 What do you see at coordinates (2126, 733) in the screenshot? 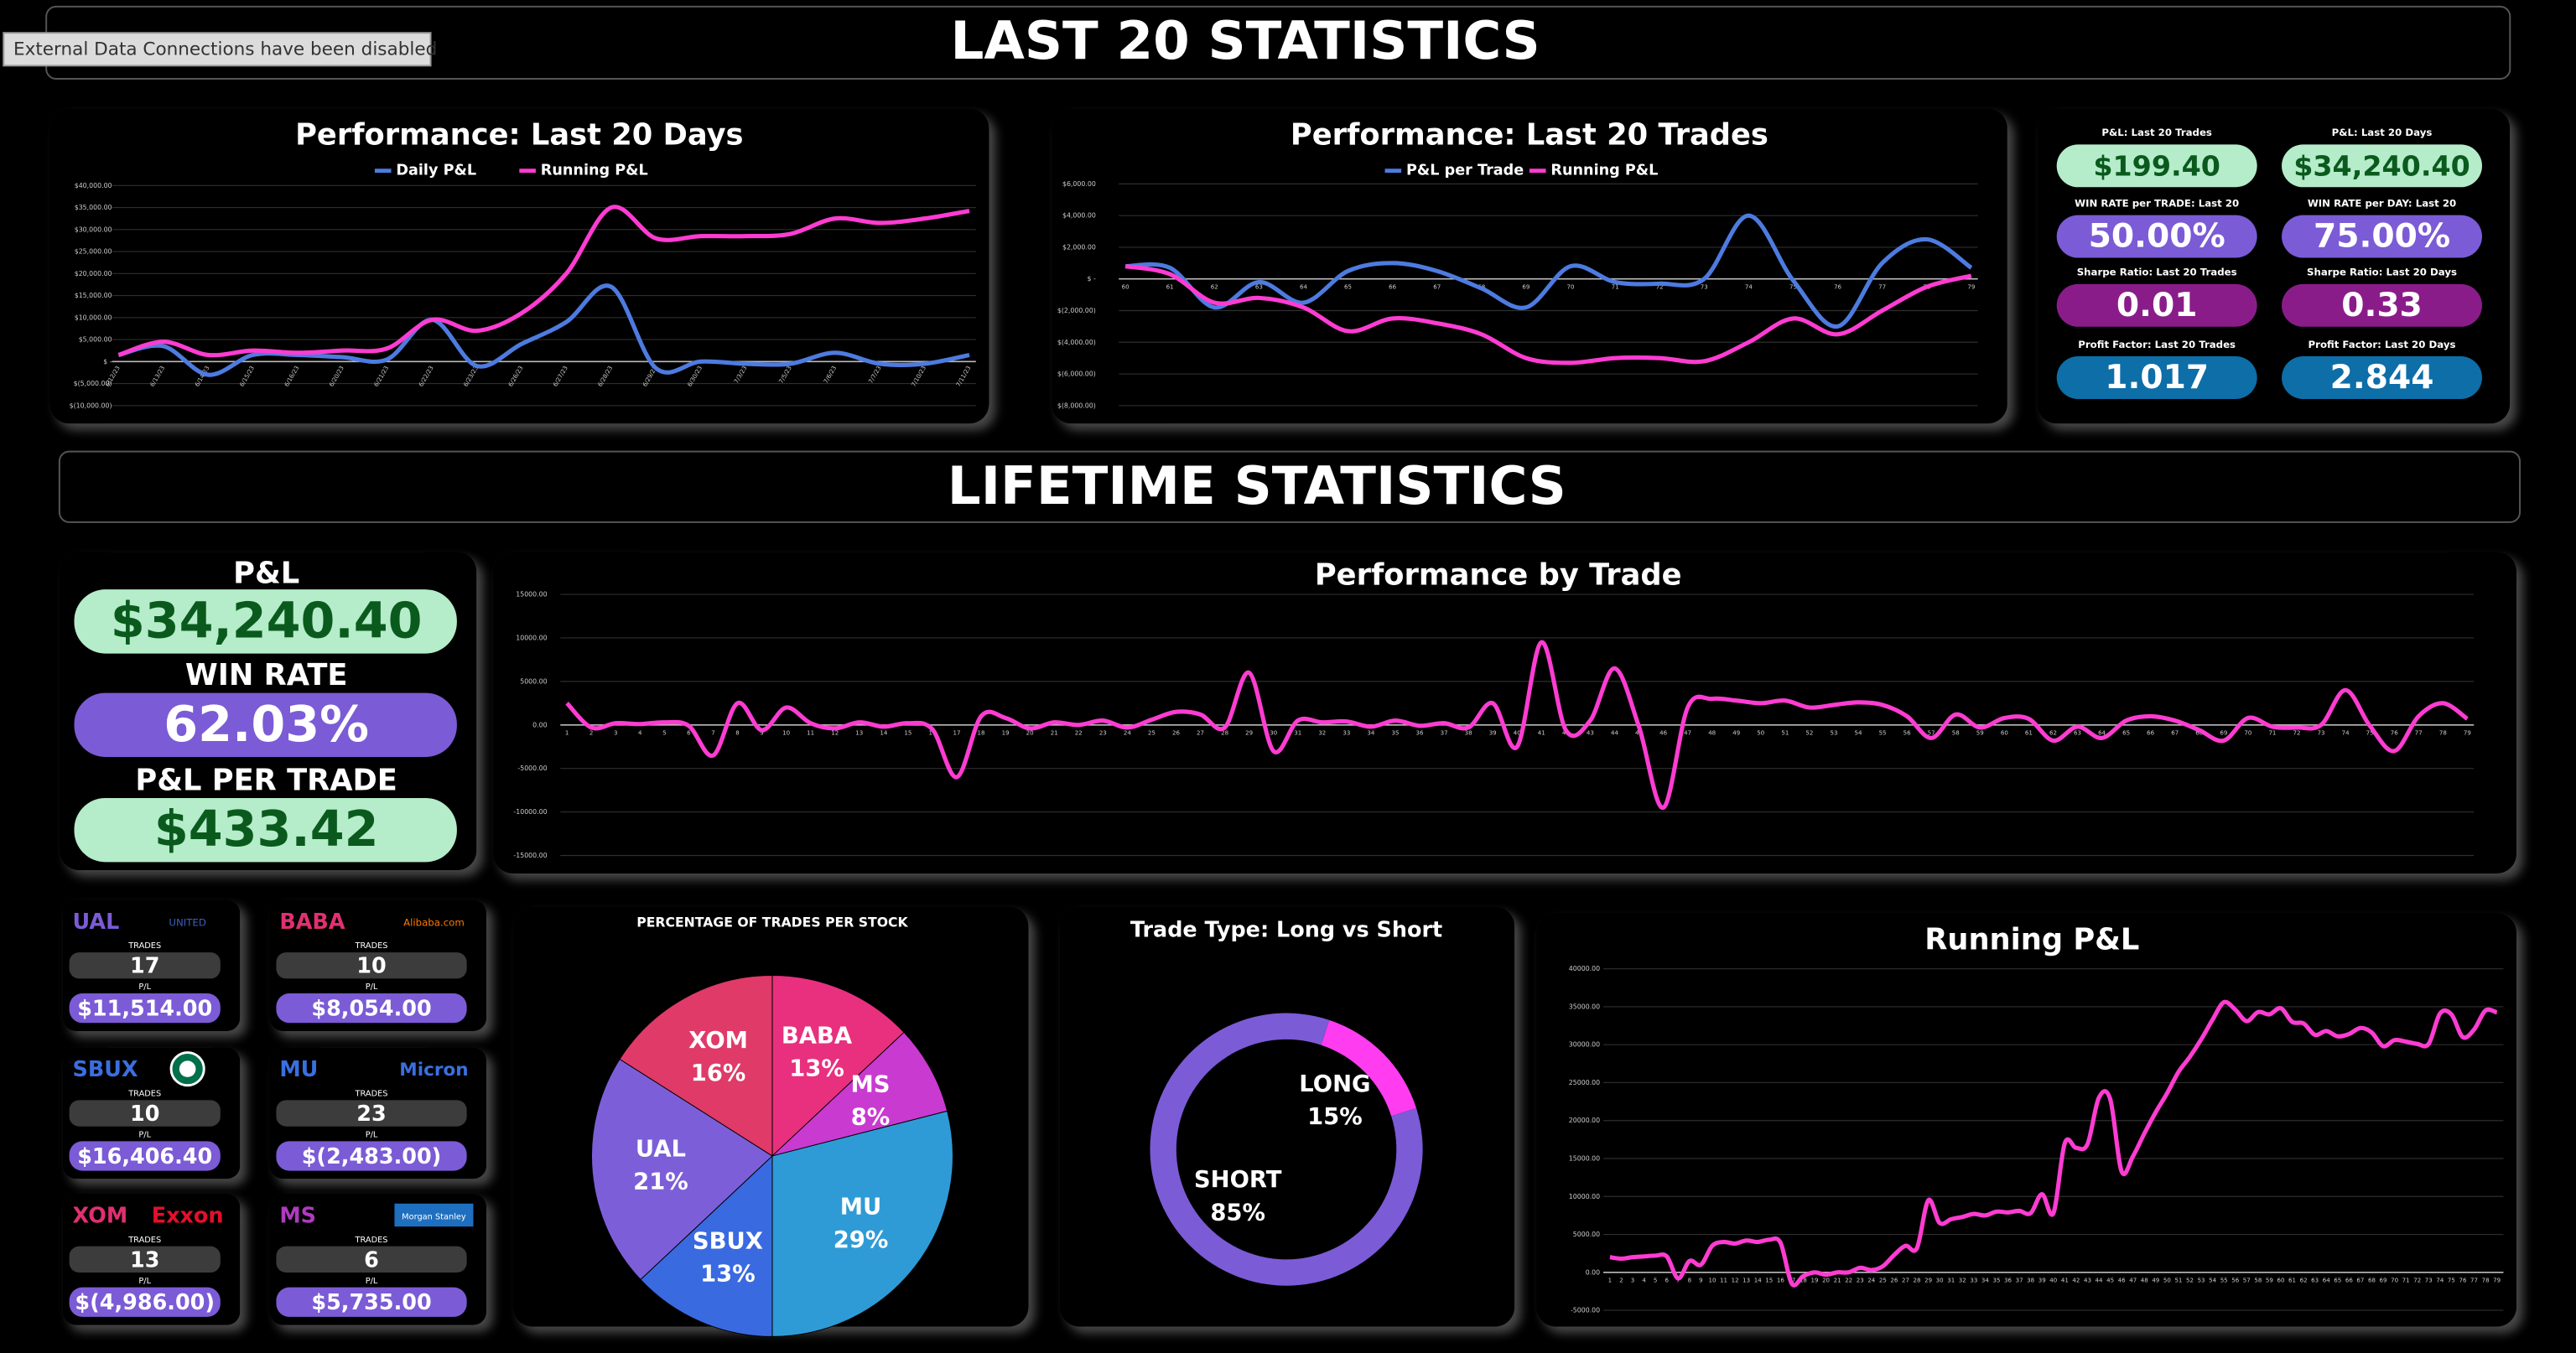
I see `x-tick-label: 65` at bounding box center [2126, 733].